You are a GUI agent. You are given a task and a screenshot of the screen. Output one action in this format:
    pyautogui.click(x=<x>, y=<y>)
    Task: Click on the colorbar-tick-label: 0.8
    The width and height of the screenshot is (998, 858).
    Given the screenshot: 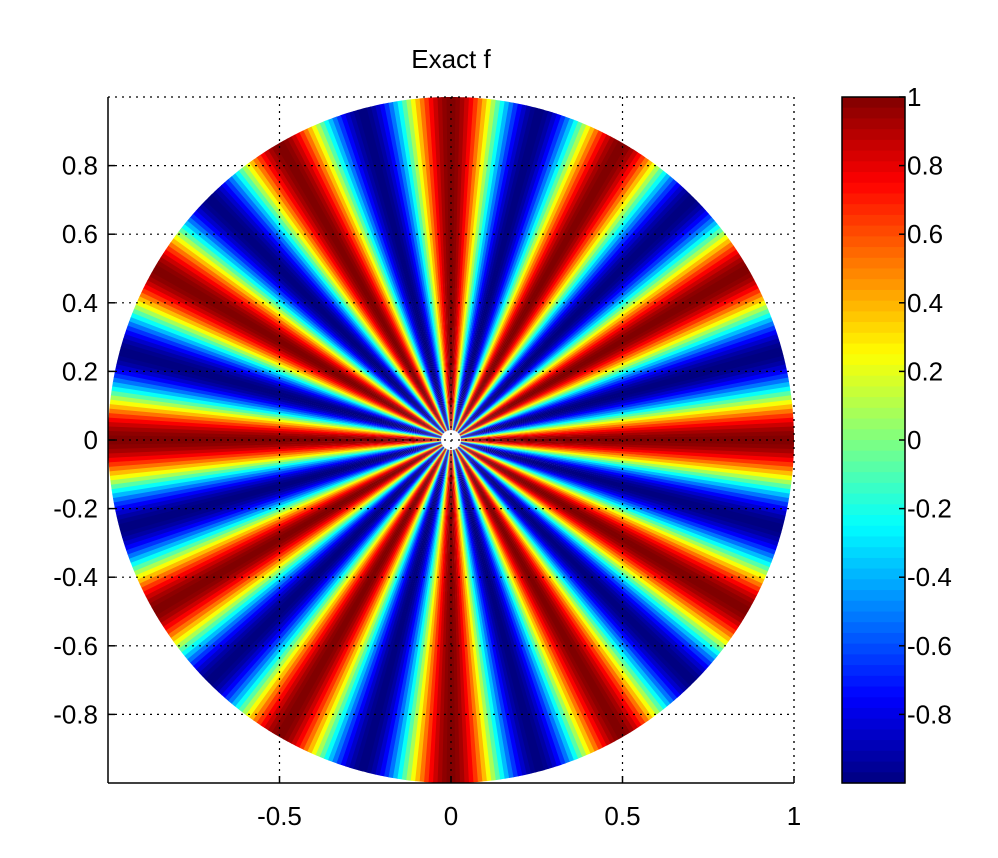 What is the action you would take?
    pyautogui.click(x=925, y=166)
    